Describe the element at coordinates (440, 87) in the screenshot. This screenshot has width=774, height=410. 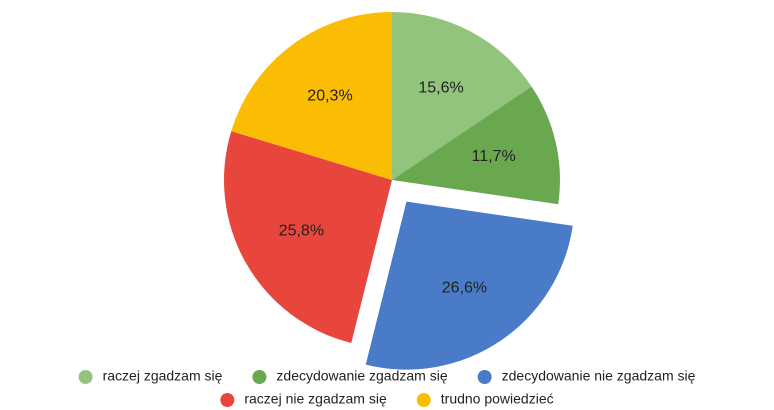
I see `value-label: 15,6%` at that location.